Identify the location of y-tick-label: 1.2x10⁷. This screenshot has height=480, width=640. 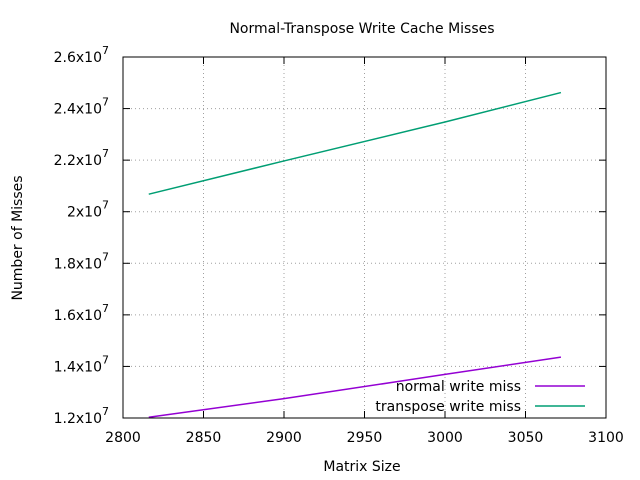
(81, 416).